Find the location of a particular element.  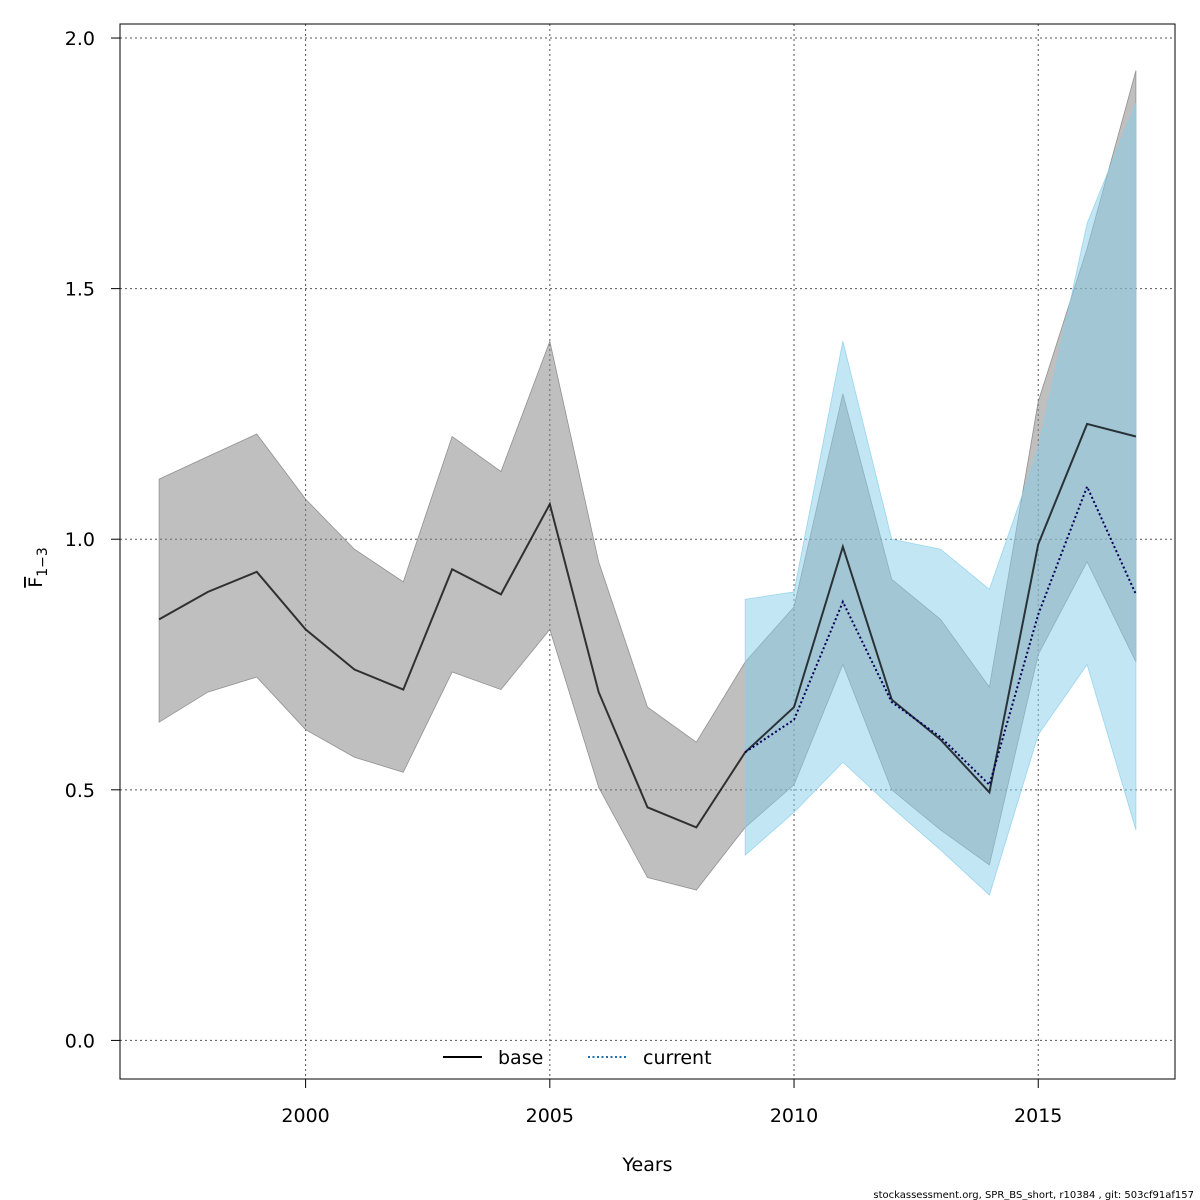

legend: base current is located at coordinates (577, 1058).